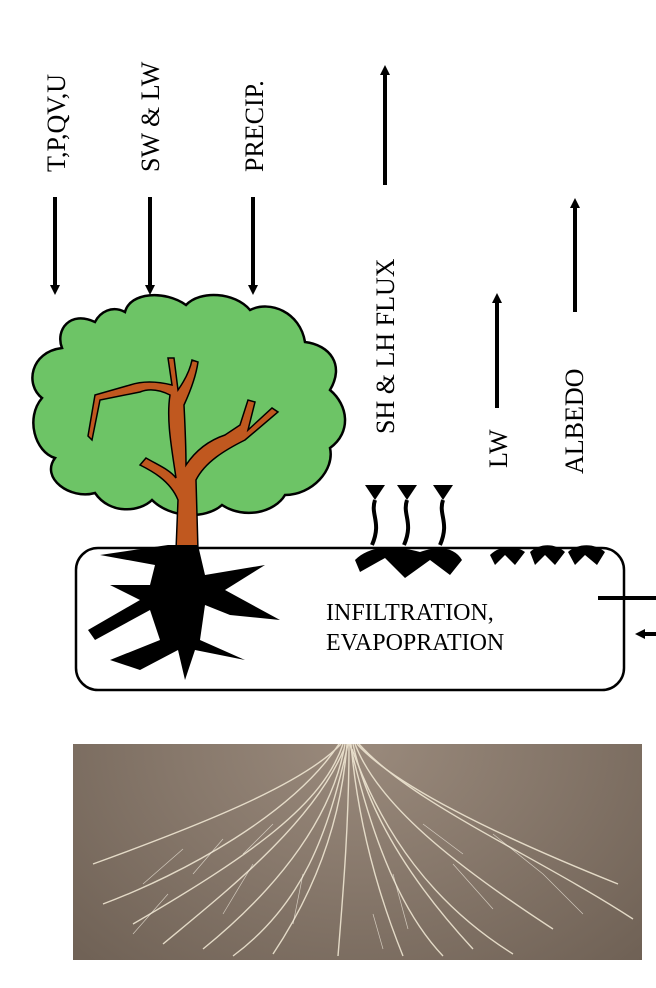 Image resolution: width=656 pixels, height=988 pixels. I want to click on soil-box-line2: EVAPOPRATION, so click(415, 643).